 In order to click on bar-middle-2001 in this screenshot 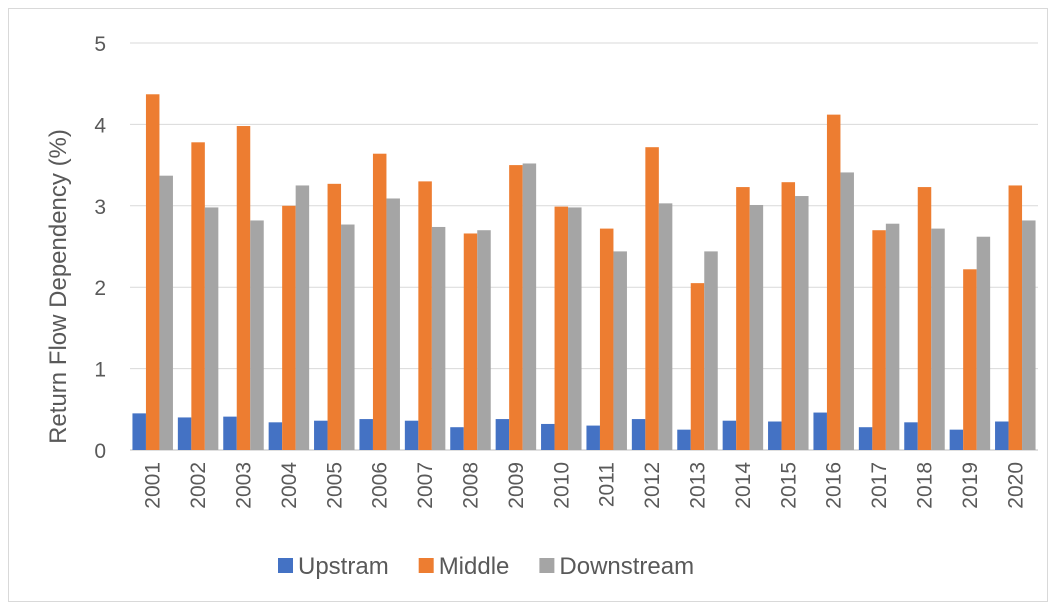, I will do `click(152, 272)`.